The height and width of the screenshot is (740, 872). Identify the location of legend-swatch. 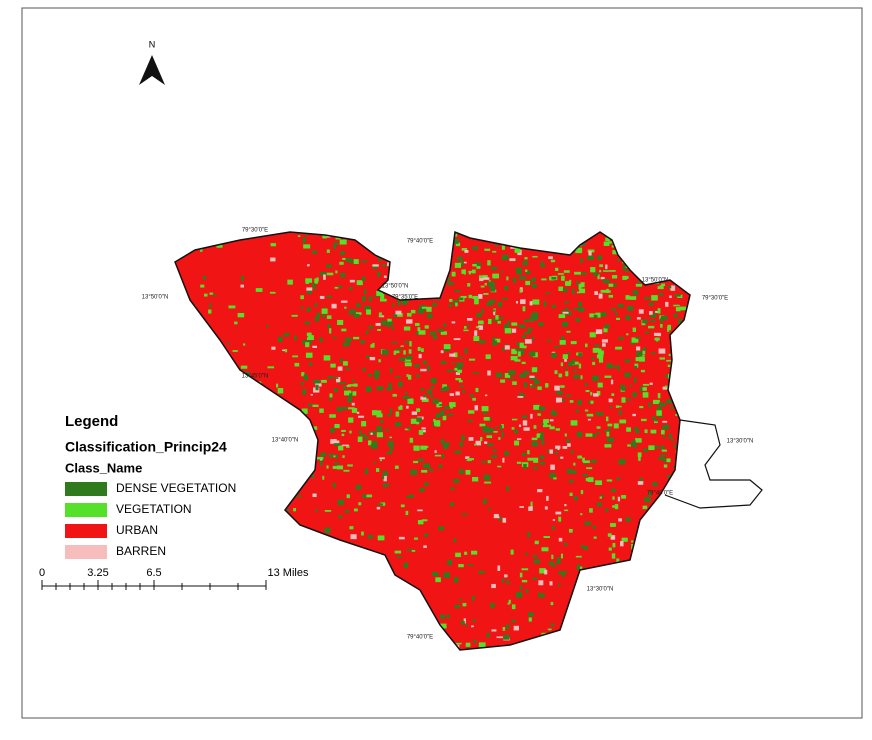
(86, 531).